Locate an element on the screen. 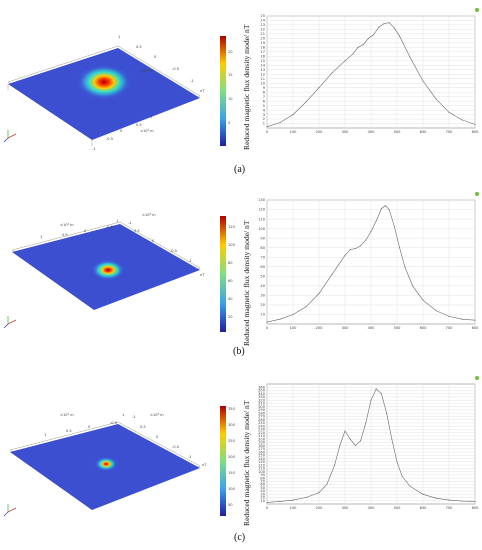  colorbar-tick: 120 is located at coordinates (232, 227).